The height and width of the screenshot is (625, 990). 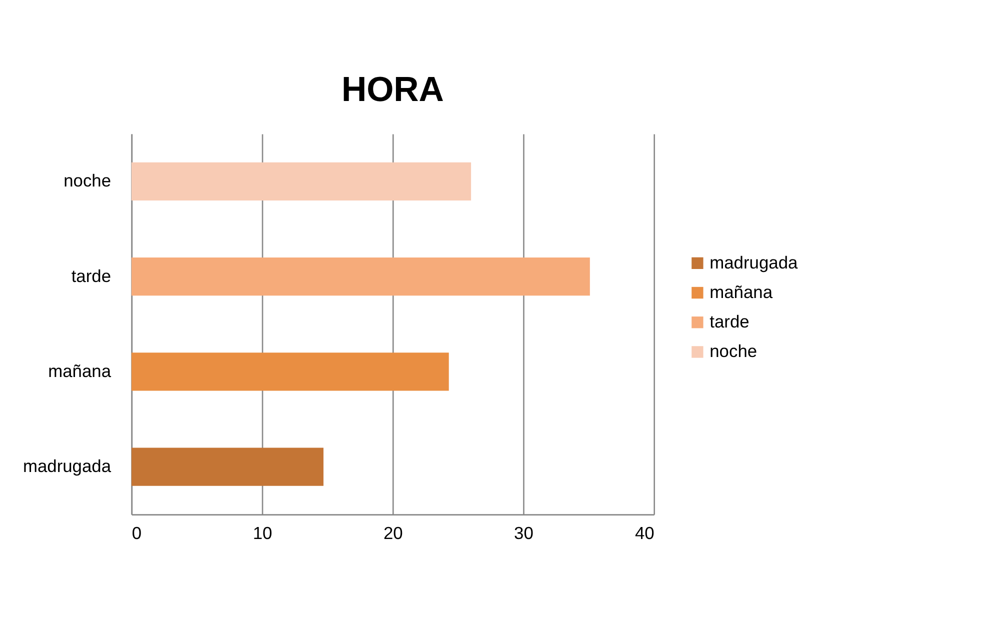 I want to click on y-tick-label: tarde, so click(x=91, y=276).